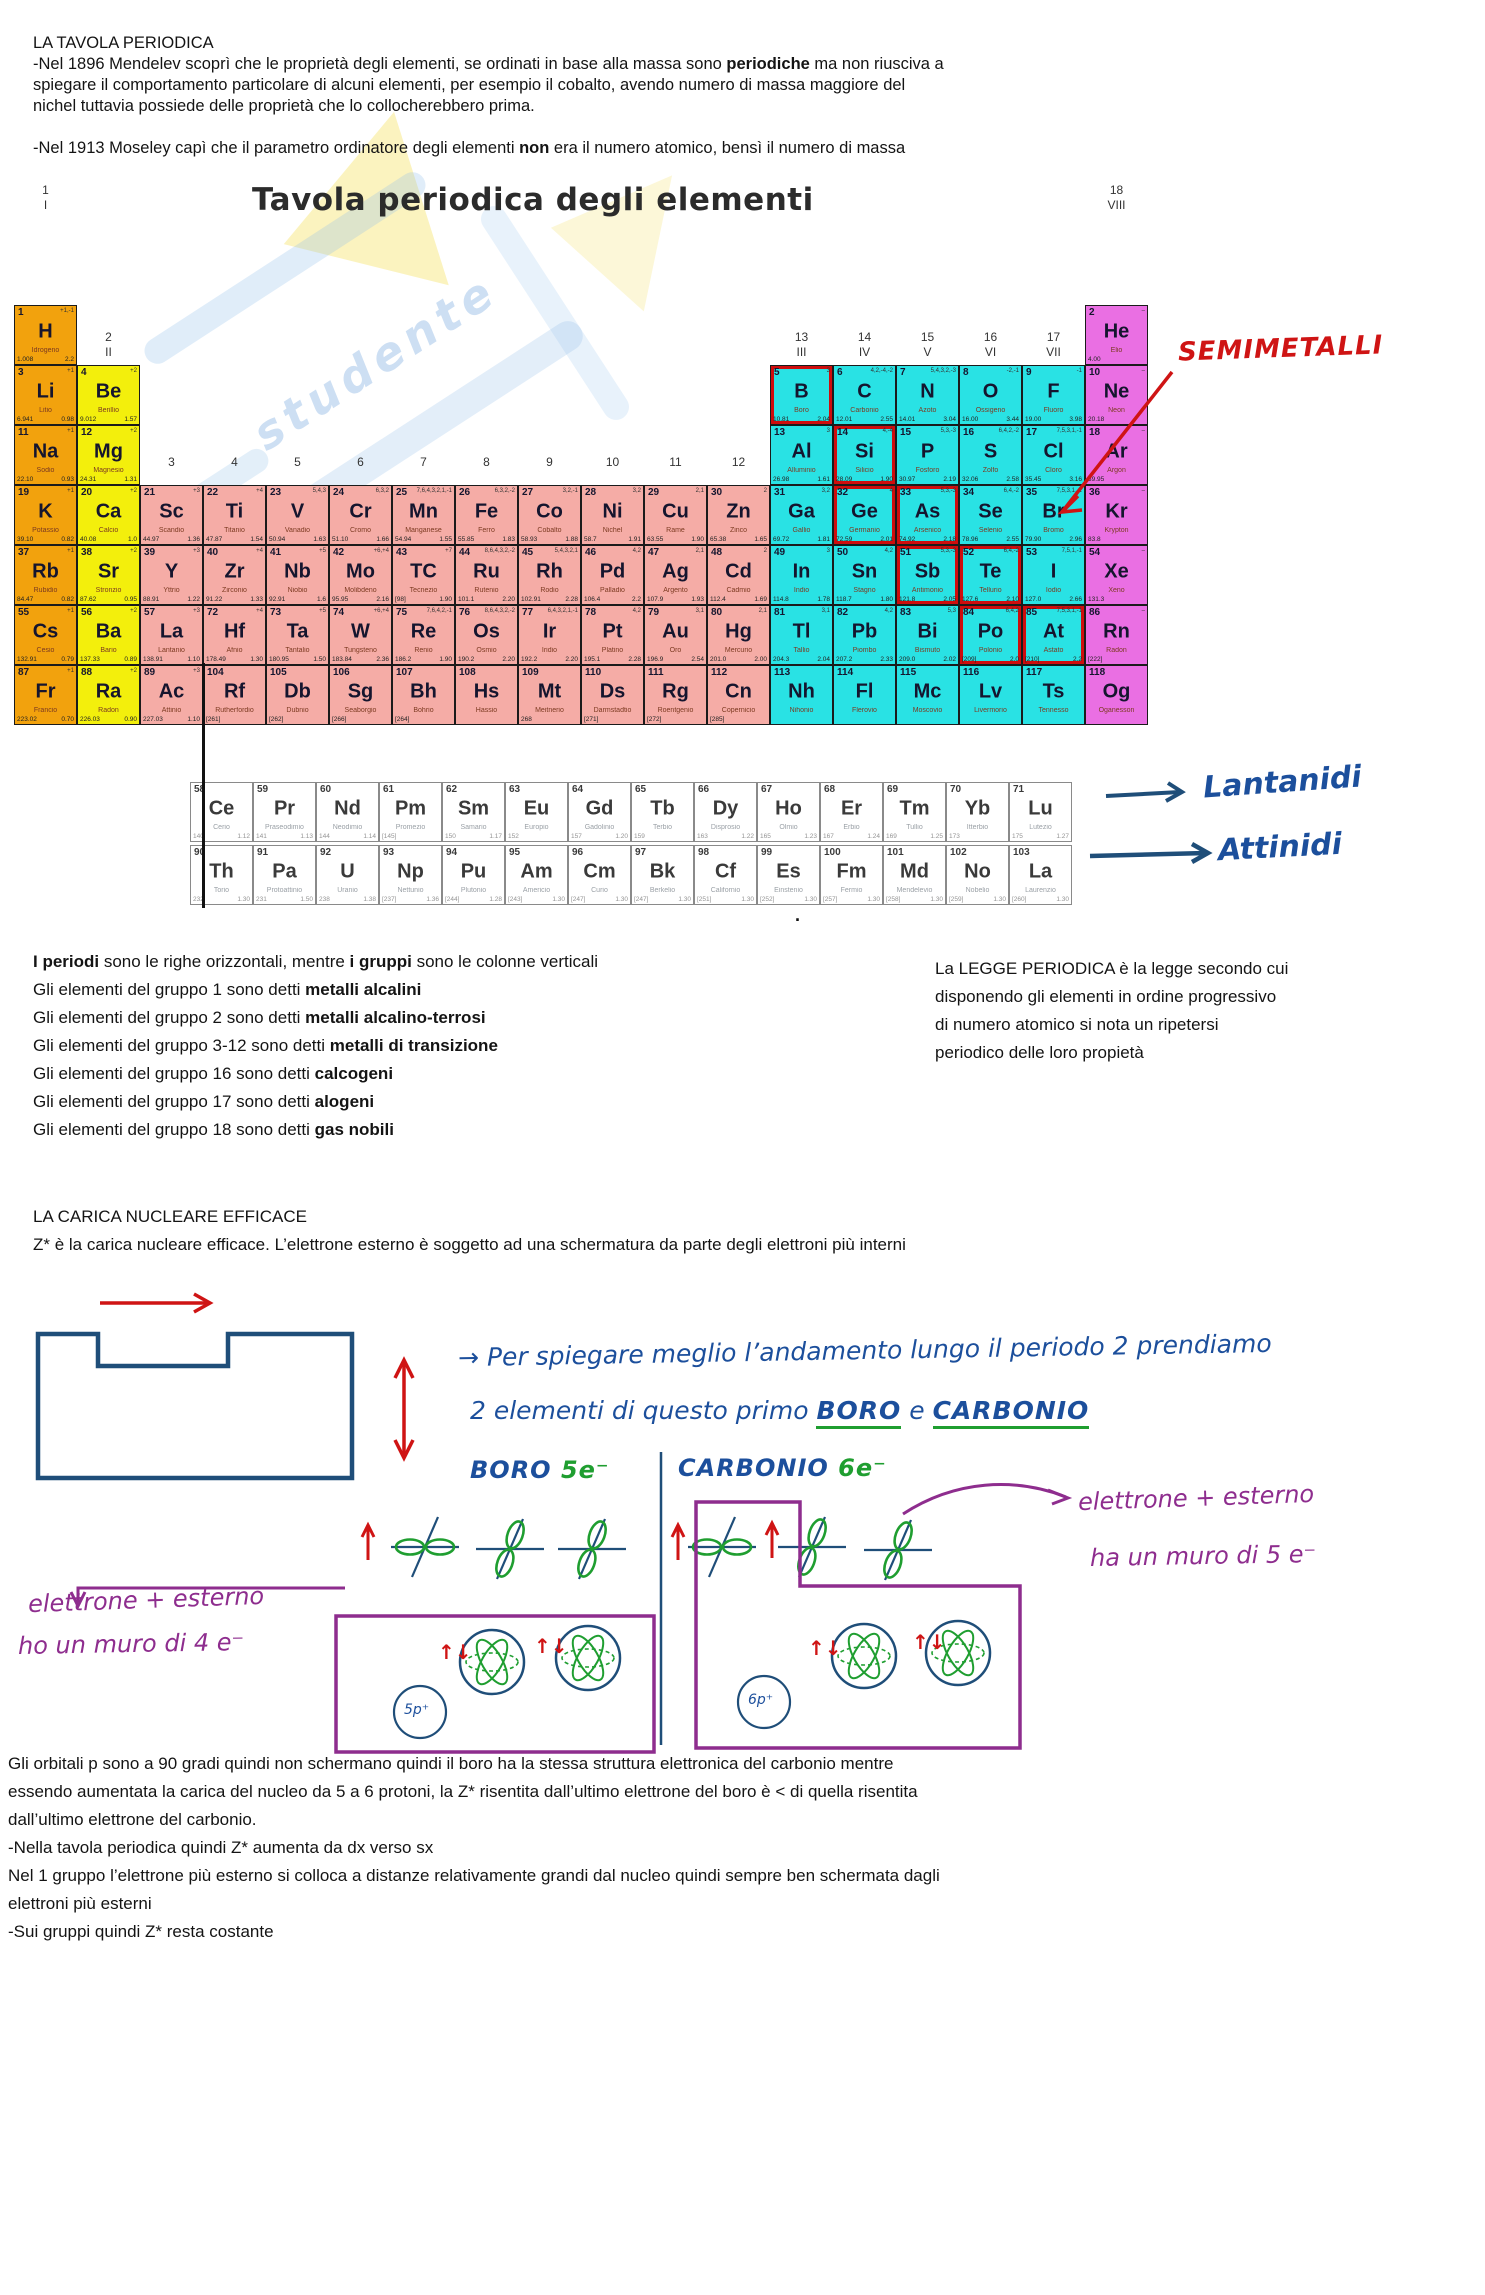 This screenshot has height=2295, width=1485. What do you see at coordinates (949, 659) in the screenshot?
I see `element-en: 2.02` at bounding box center [949, 659].